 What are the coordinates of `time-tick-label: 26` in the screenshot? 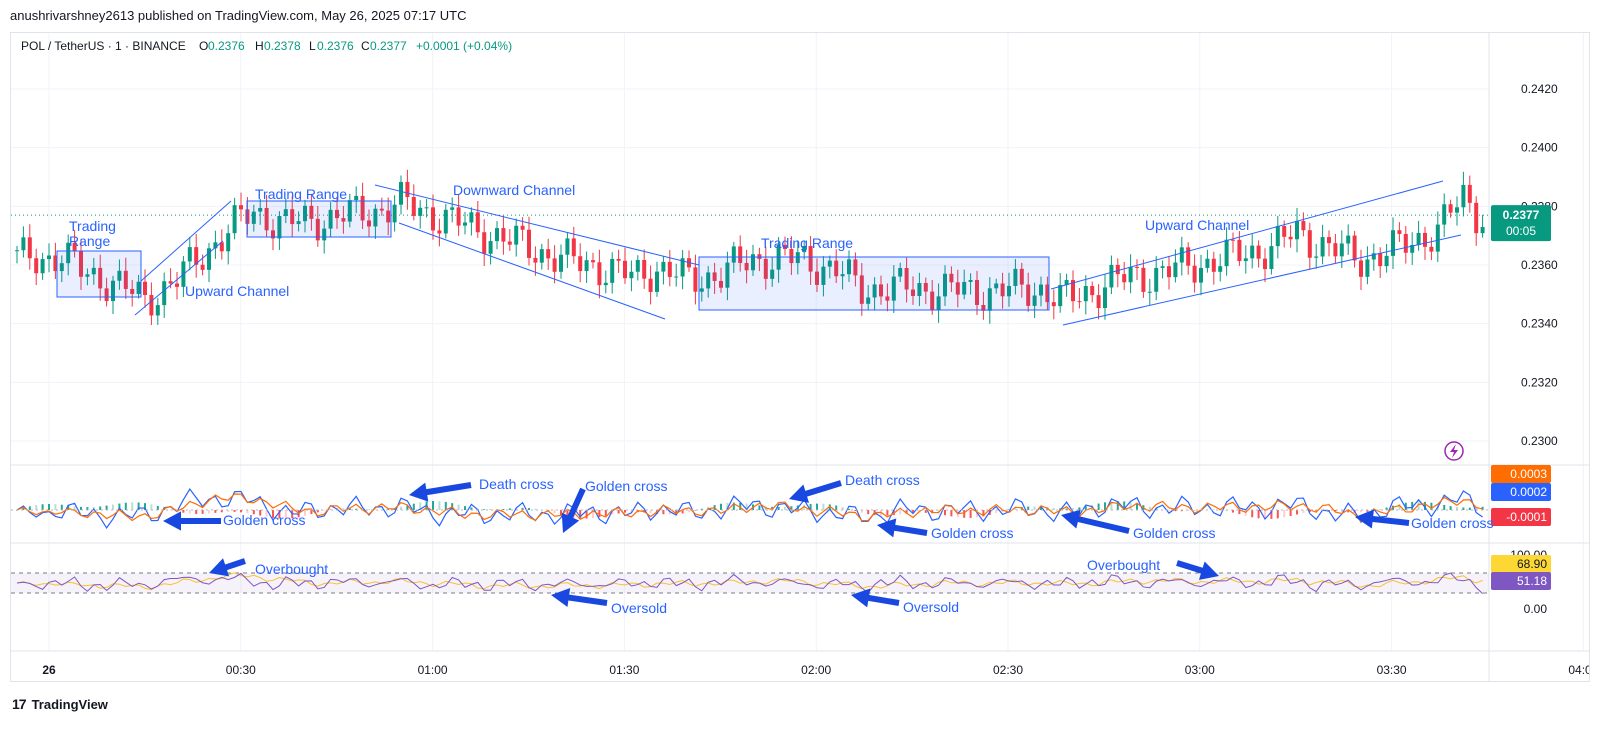 It's located at (49, 670).